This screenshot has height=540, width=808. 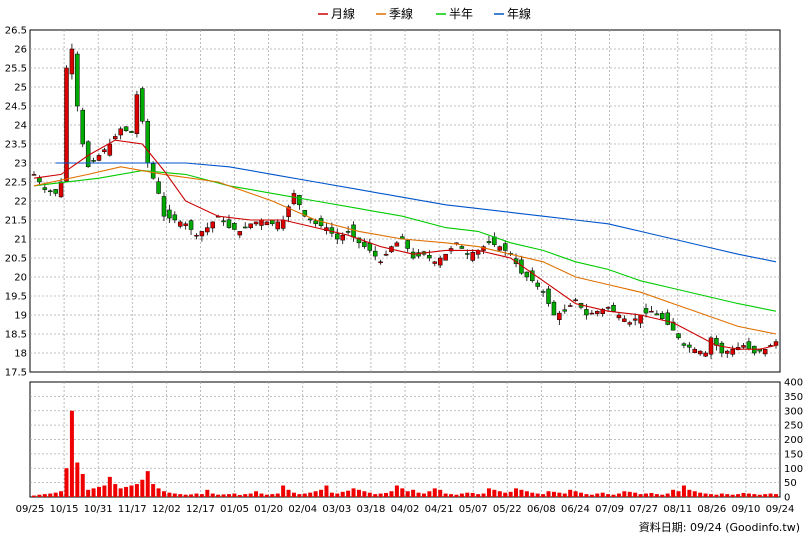 I want to click on price-tick-label: 20.5, so click(x=16, y=259).